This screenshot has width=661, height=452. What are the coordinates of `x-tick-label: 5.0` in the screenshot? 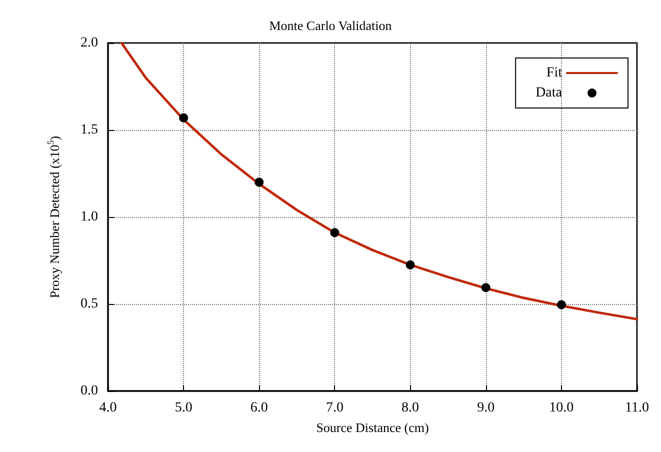 It's located at (183, 408).